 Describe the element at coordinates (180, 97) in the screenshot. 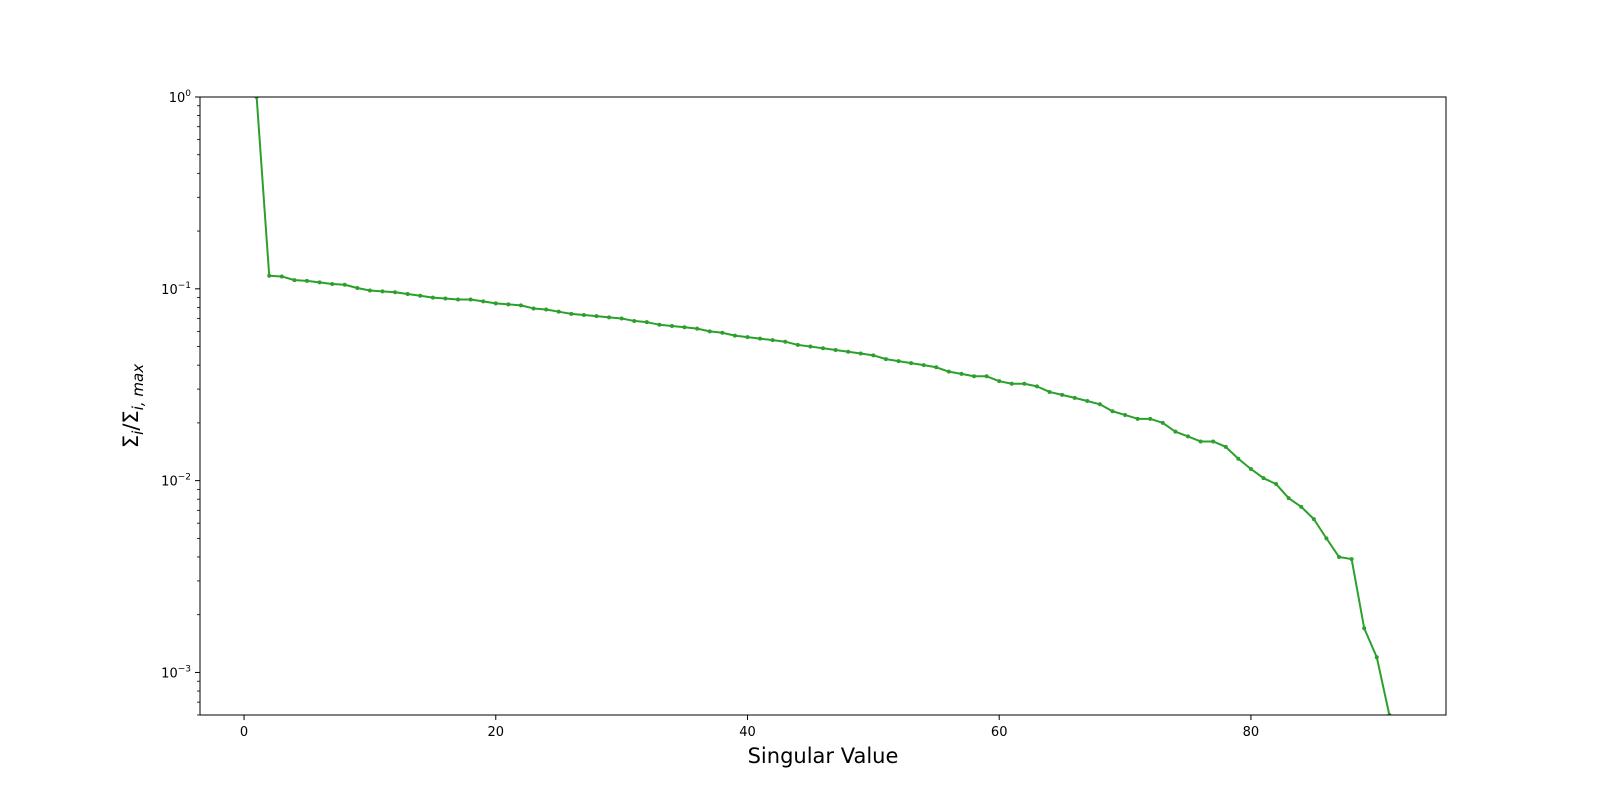

I see `y-tick-label: 10⁰` at that location.